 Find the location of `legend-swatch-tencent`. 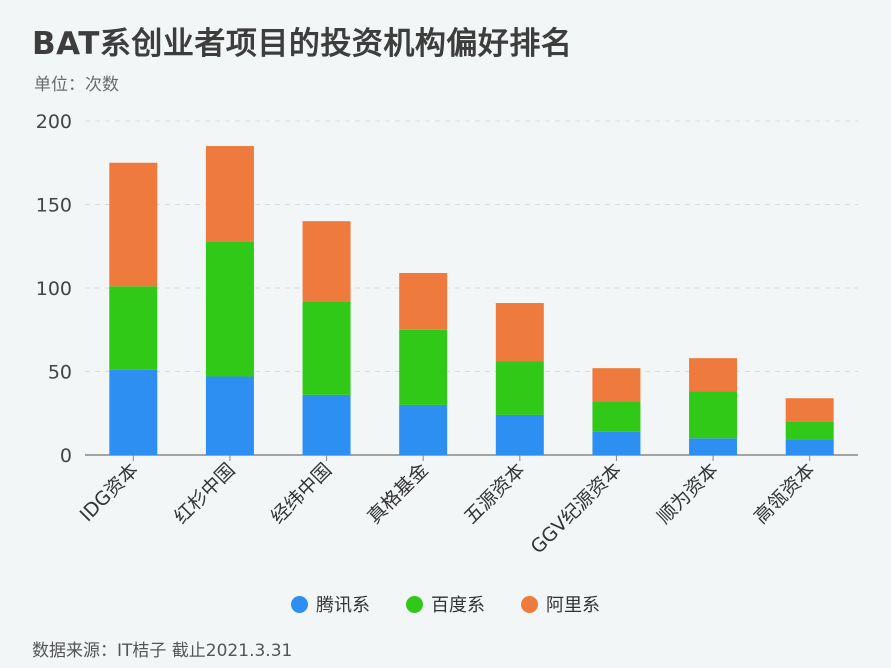

legend-swatch-tencent is located at coordinates (299, 604).